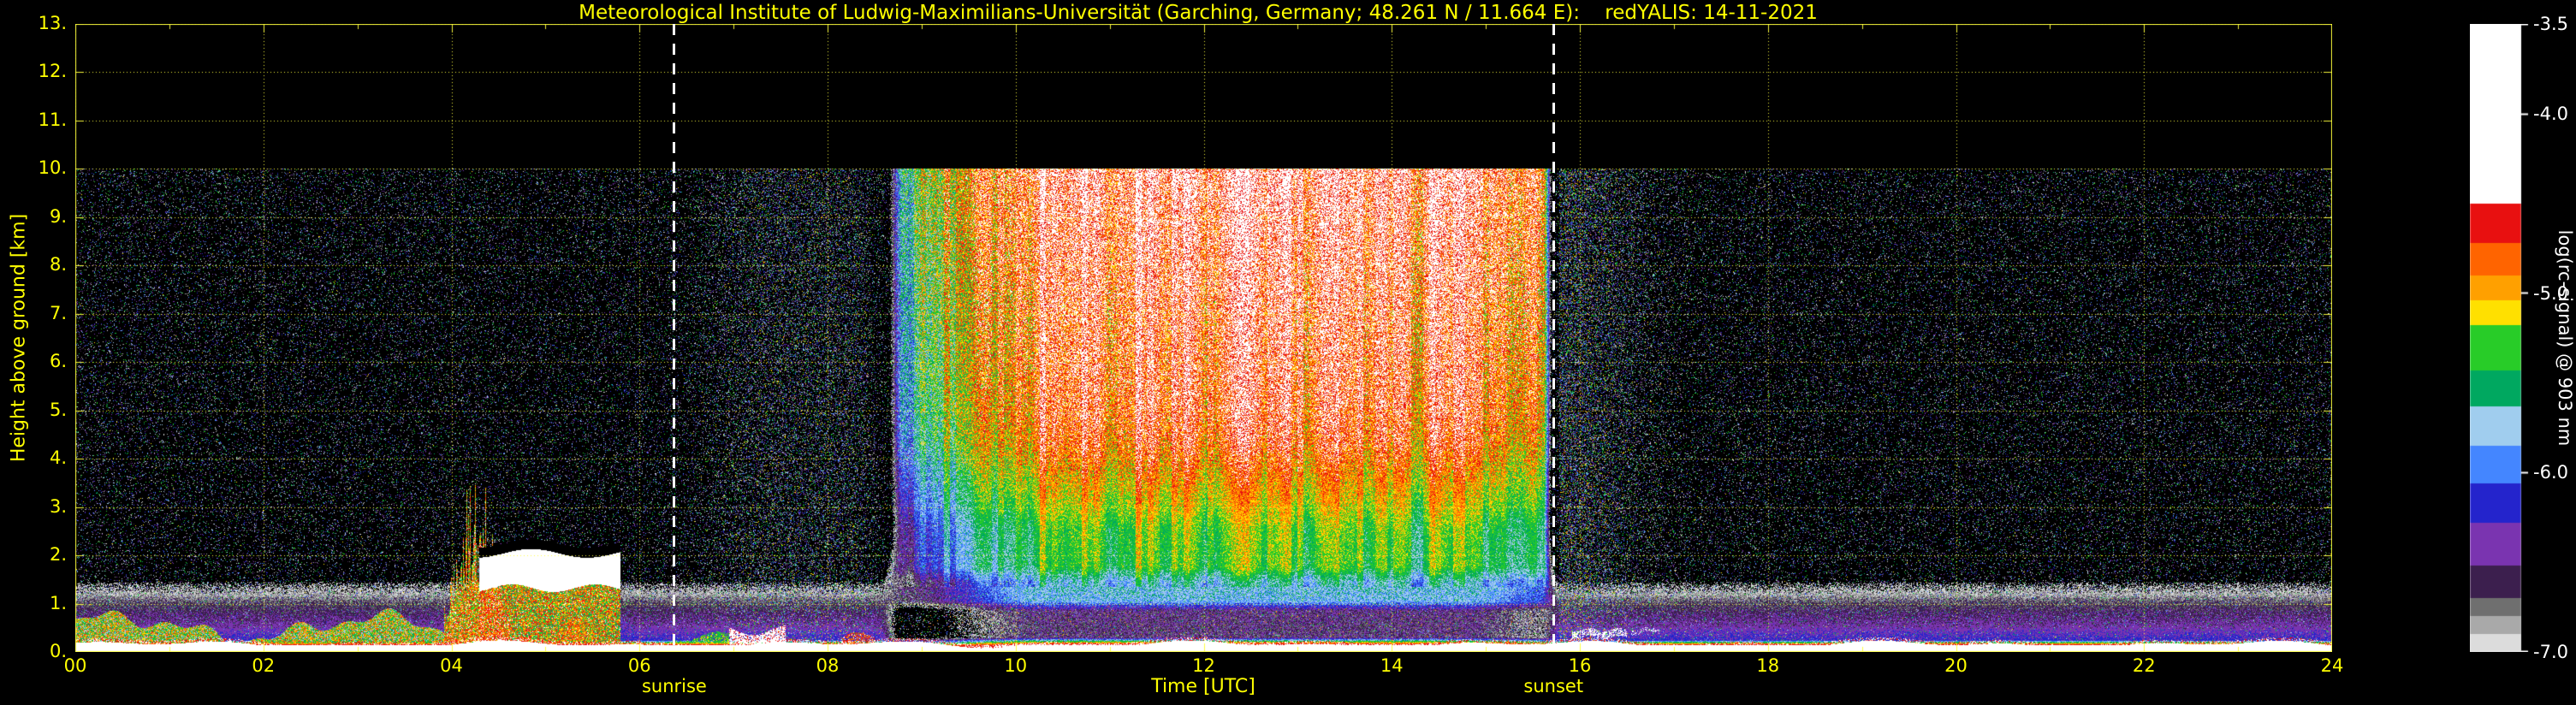  Describe the element at coordinates (52, 168) in the screenshot. I see `y-tick-label: 10.` at that location.